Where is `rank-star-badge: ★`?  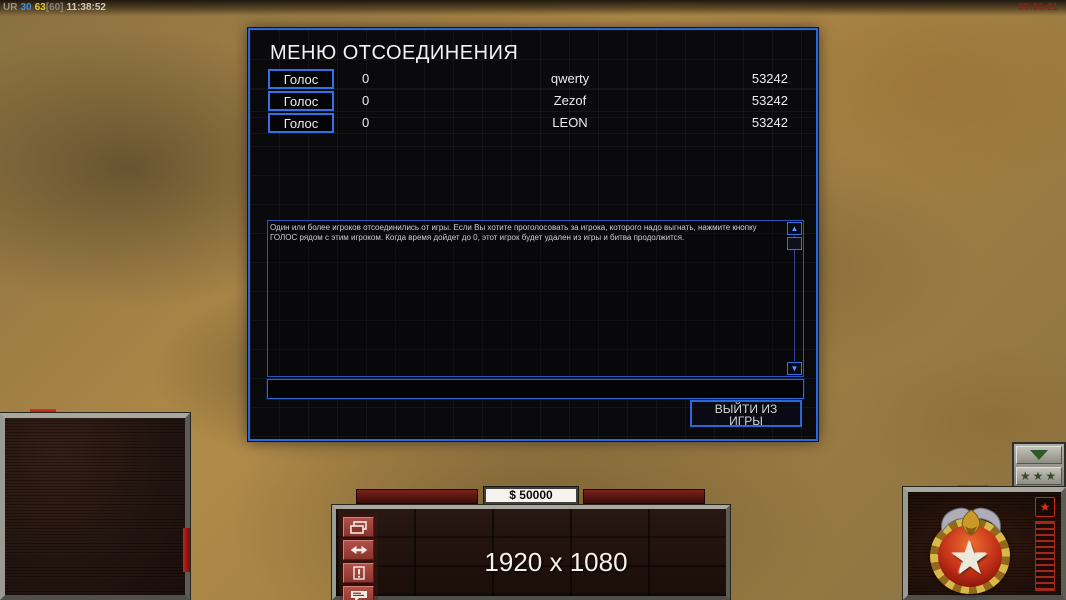
rank-star-badge: ★ is located at coordinates (1045, 507).